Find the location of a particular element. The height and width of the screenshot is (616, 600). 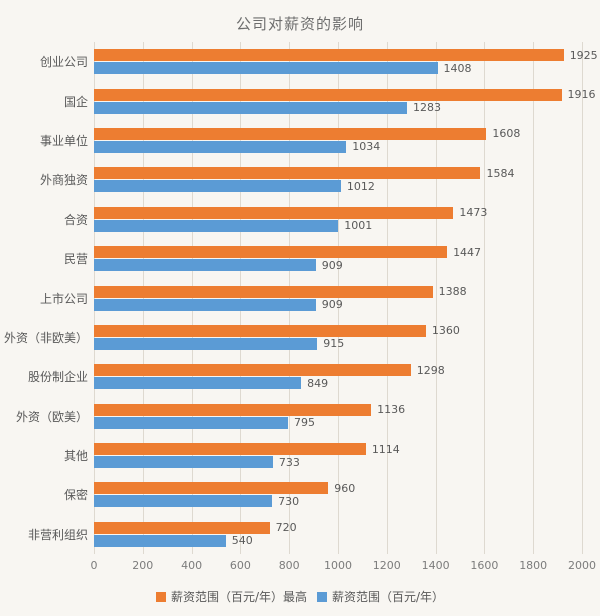

bar-line: 1136 is located at coordinates (338, 409).